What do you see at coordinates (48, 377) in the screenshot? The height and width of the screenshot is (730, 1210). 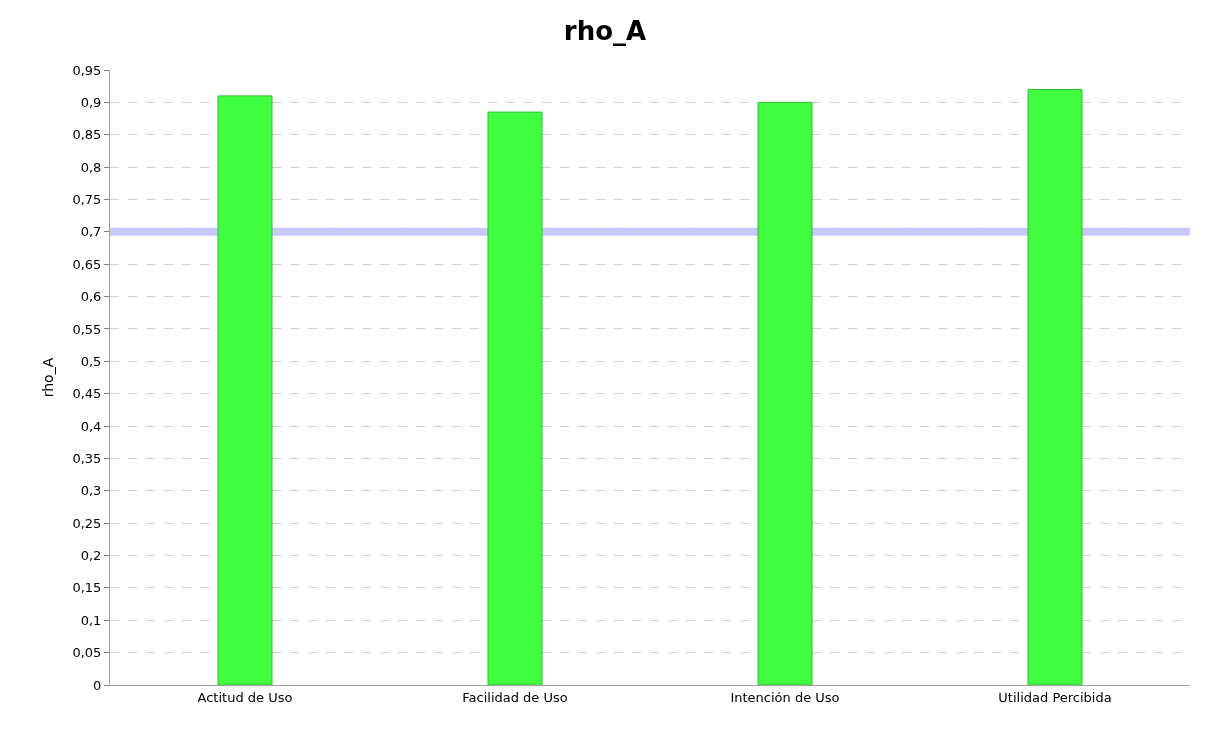 I see `y-axis-title: rho_A` at bounding box center [48, 377].